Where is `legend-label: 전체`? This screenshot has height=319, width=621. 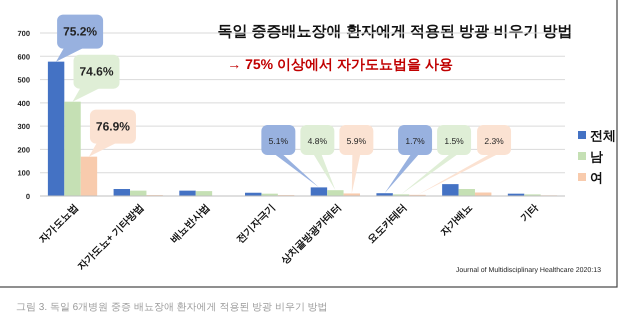 legend-label: 전체 is located at coordinates (603, 135).